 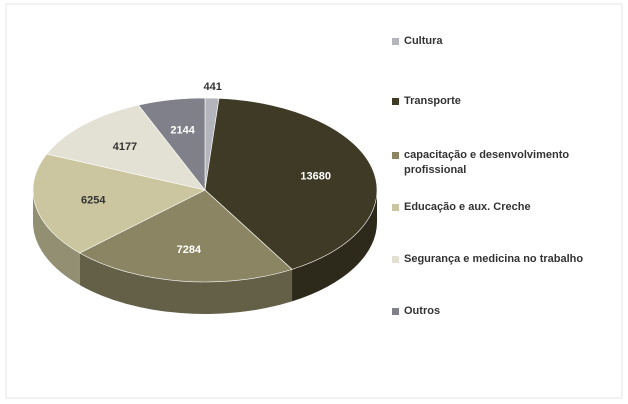 I want to click on legend-label: Cultura, so click(x=423, y=41).